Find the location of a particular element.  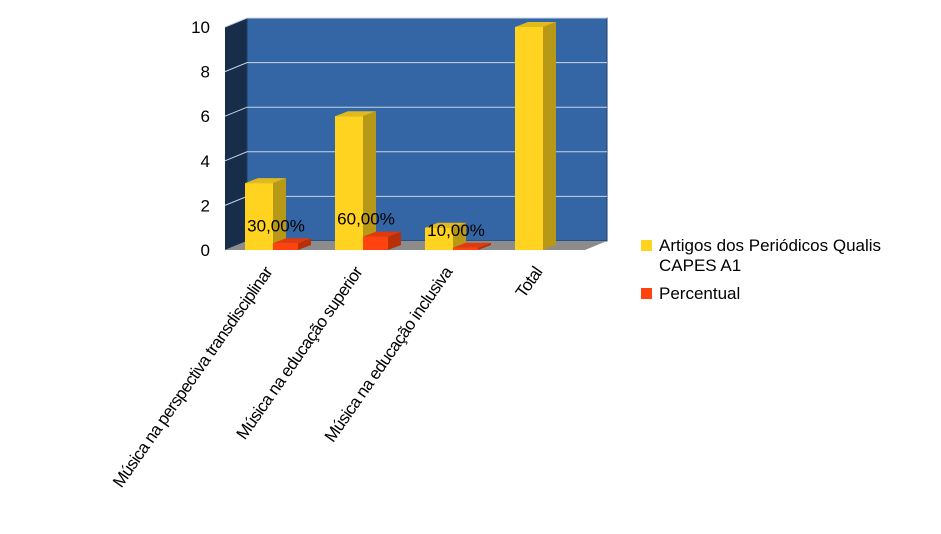

side-wall is located at coordinates (236, 134).